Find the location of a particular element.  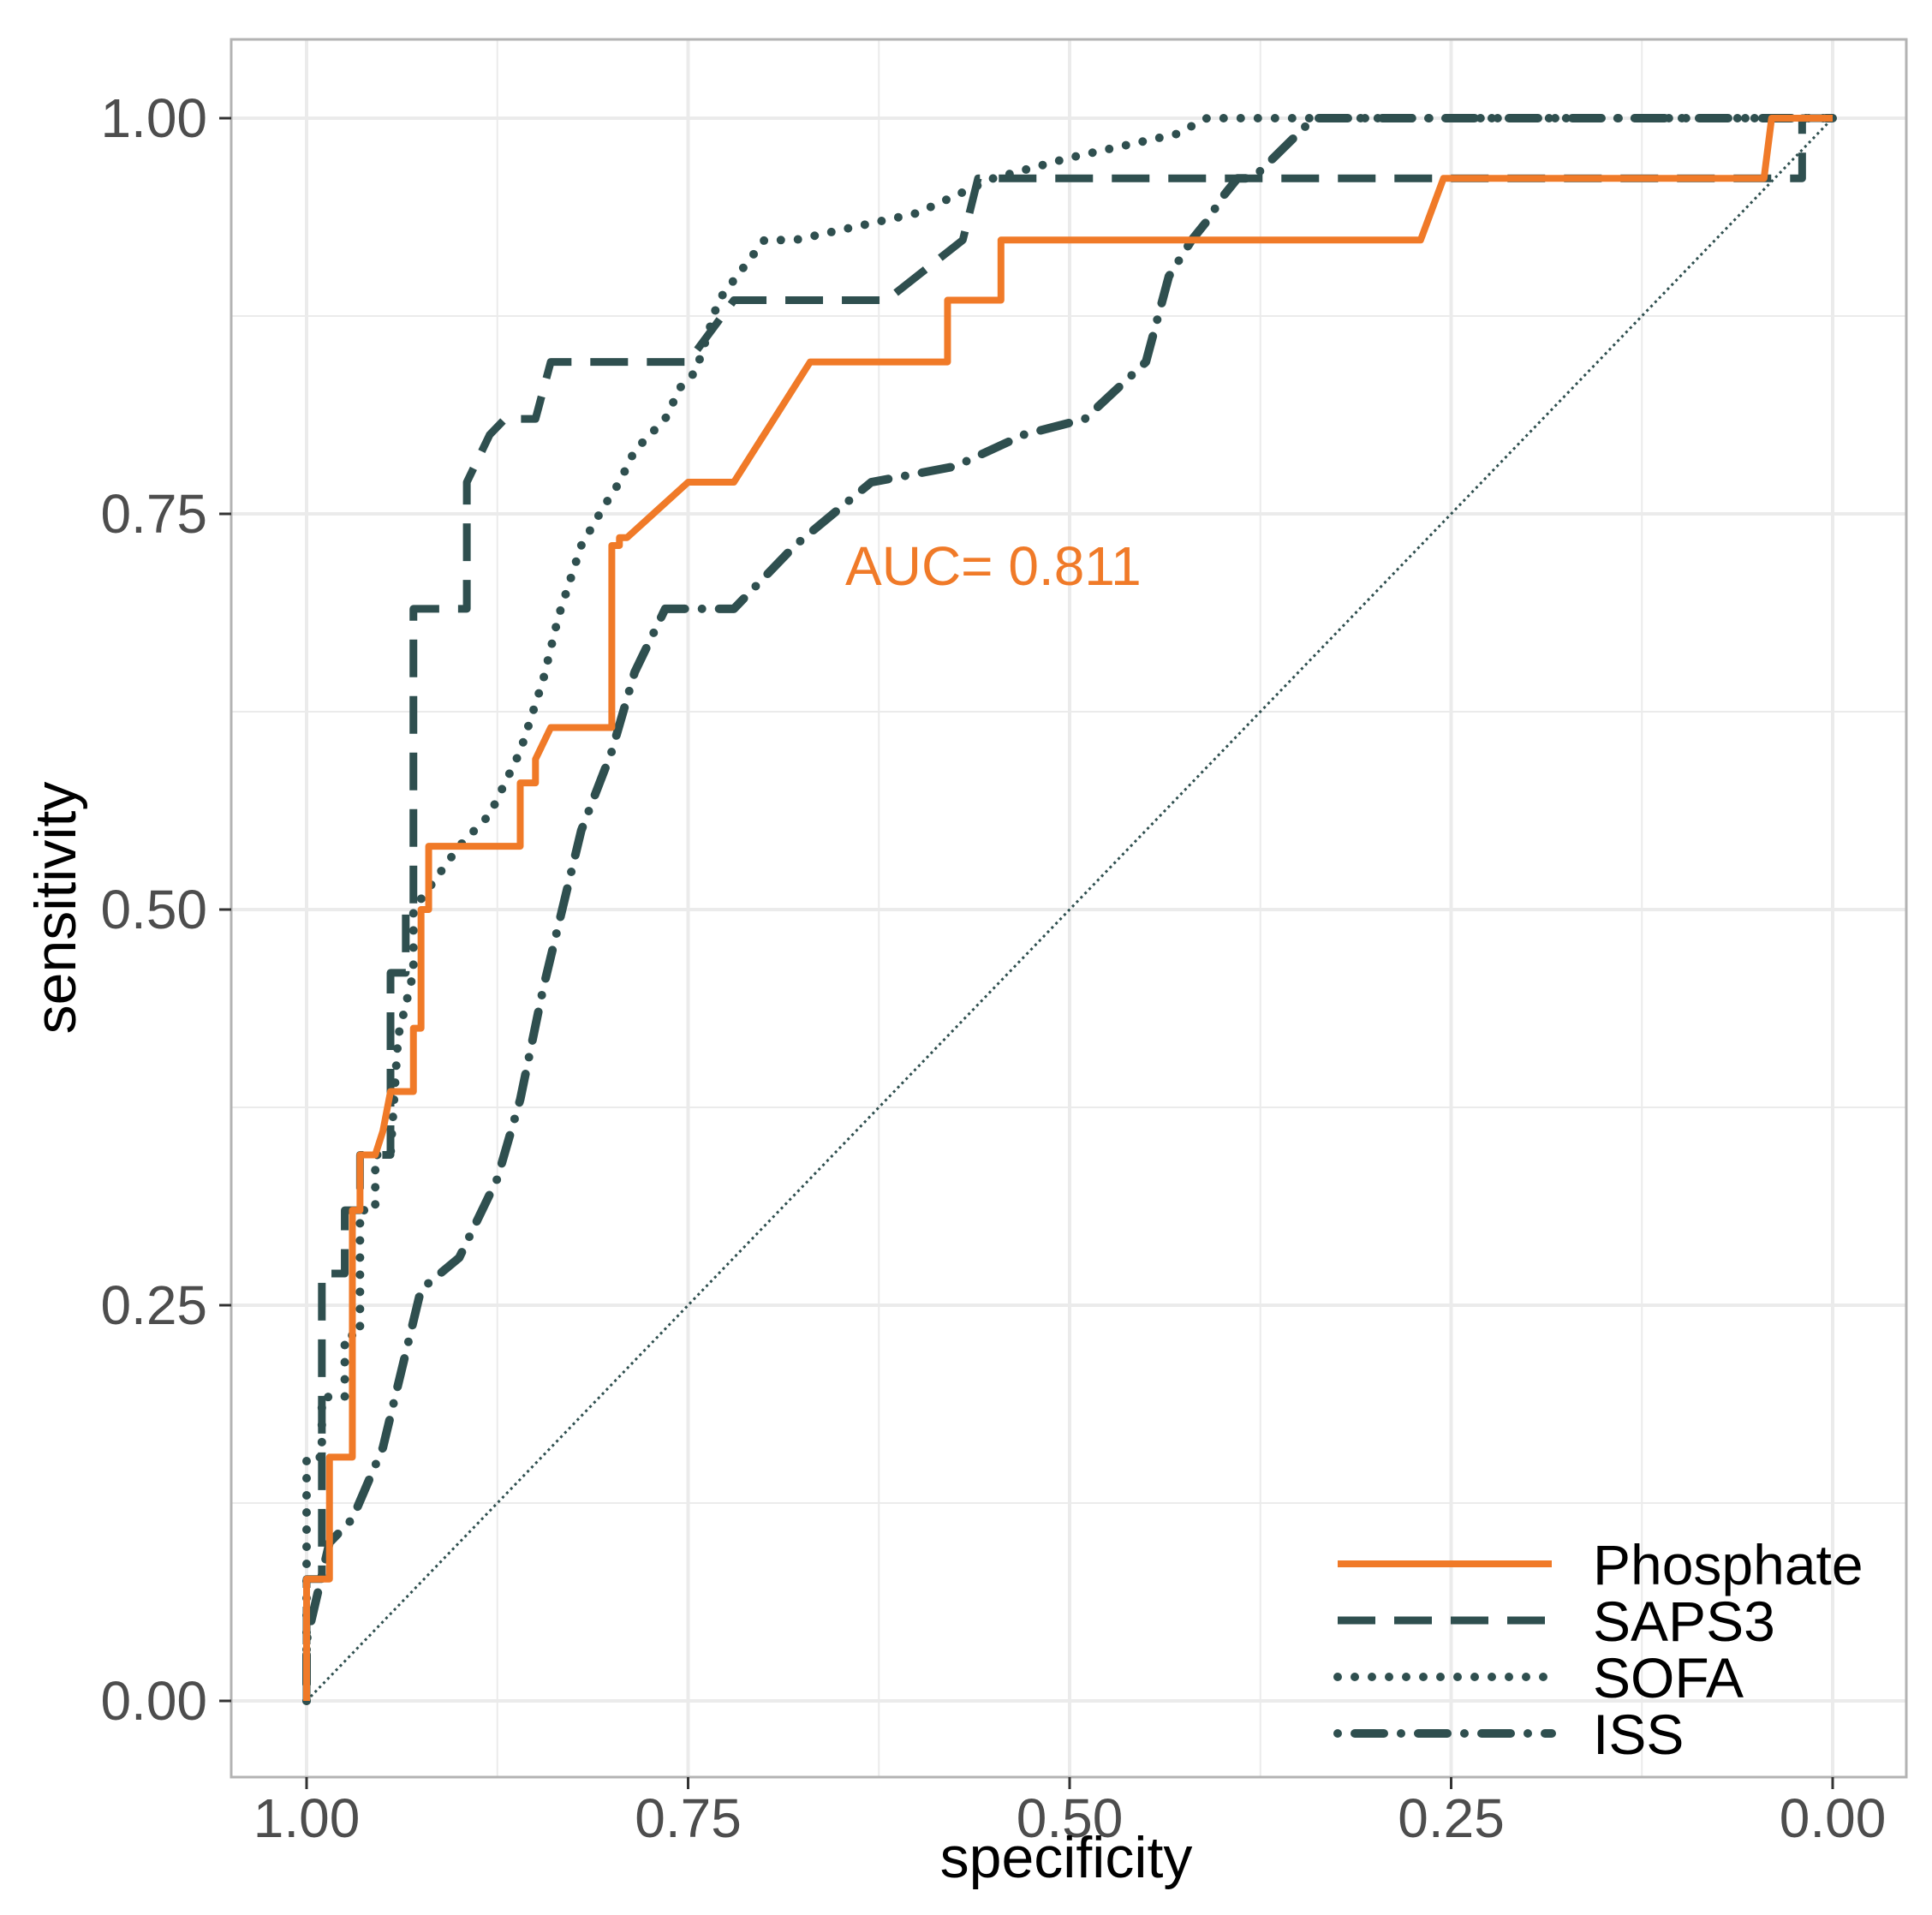

legend-label-phosphate: Phosphate is located at coordinates (1728, 1564).